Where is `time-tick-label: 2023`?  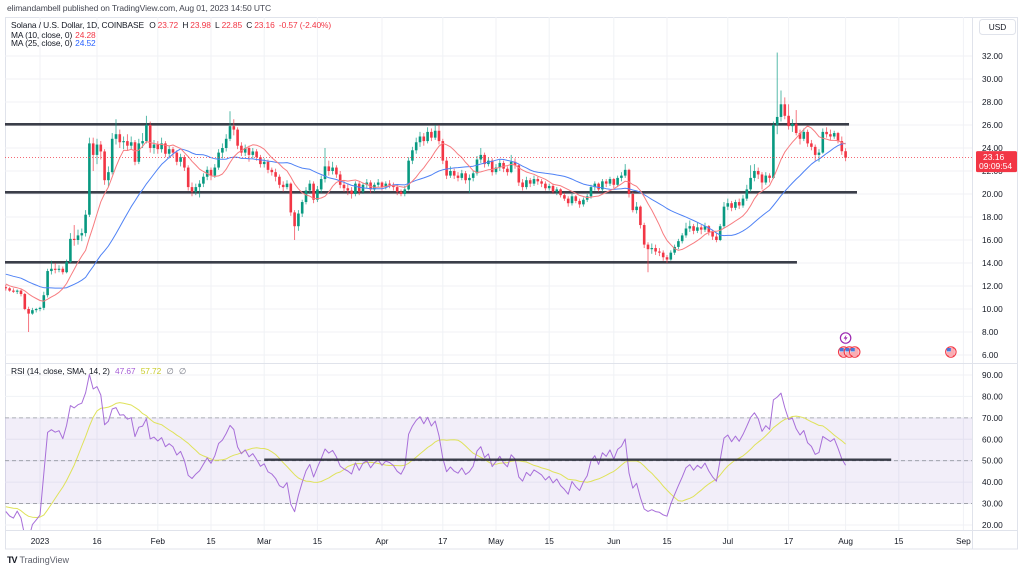
time-tick-label: 2023 is located at coordinates (40, 541).